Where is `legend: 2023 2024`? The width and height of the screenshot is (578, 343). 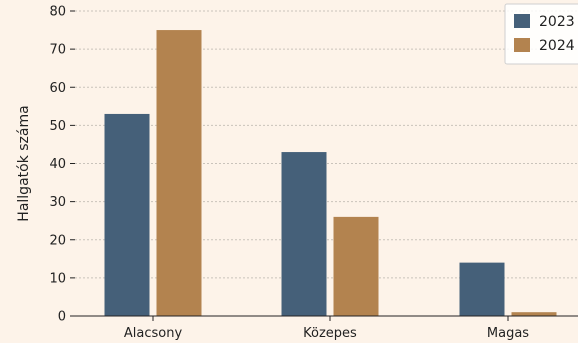
legend: 2023 2024 is located at coordinates (541, 34).